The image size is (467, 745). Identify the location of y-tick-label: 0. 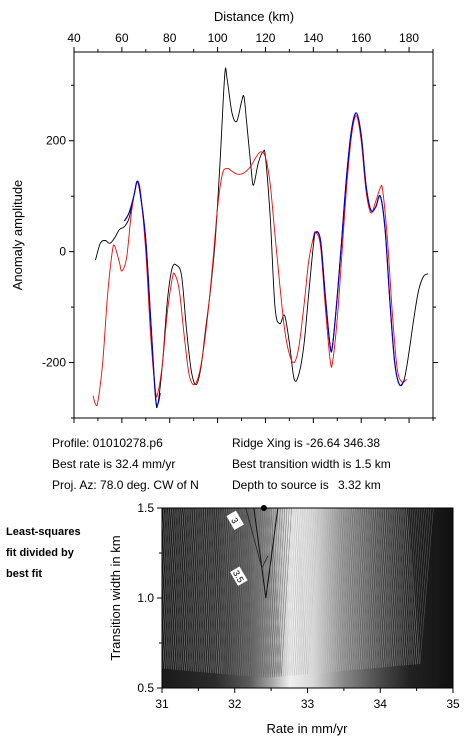
(62, 252).